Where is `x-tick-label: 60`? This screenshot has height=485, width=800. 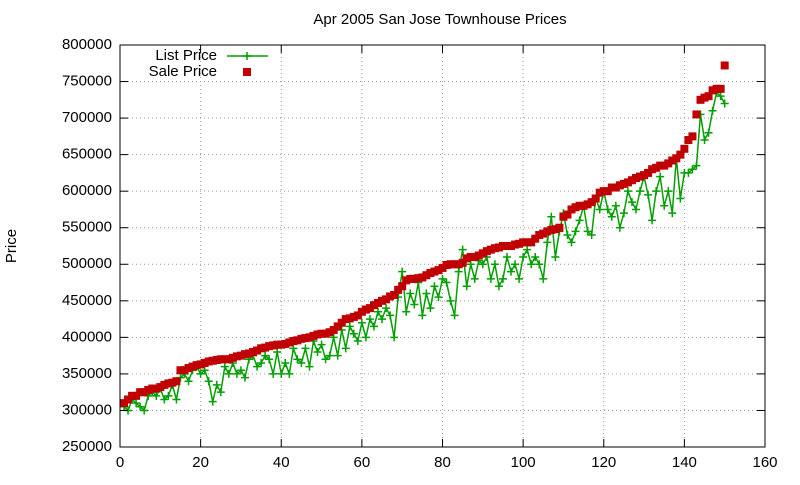
x-tick-label: 60 is located at coordinates (362, 462).